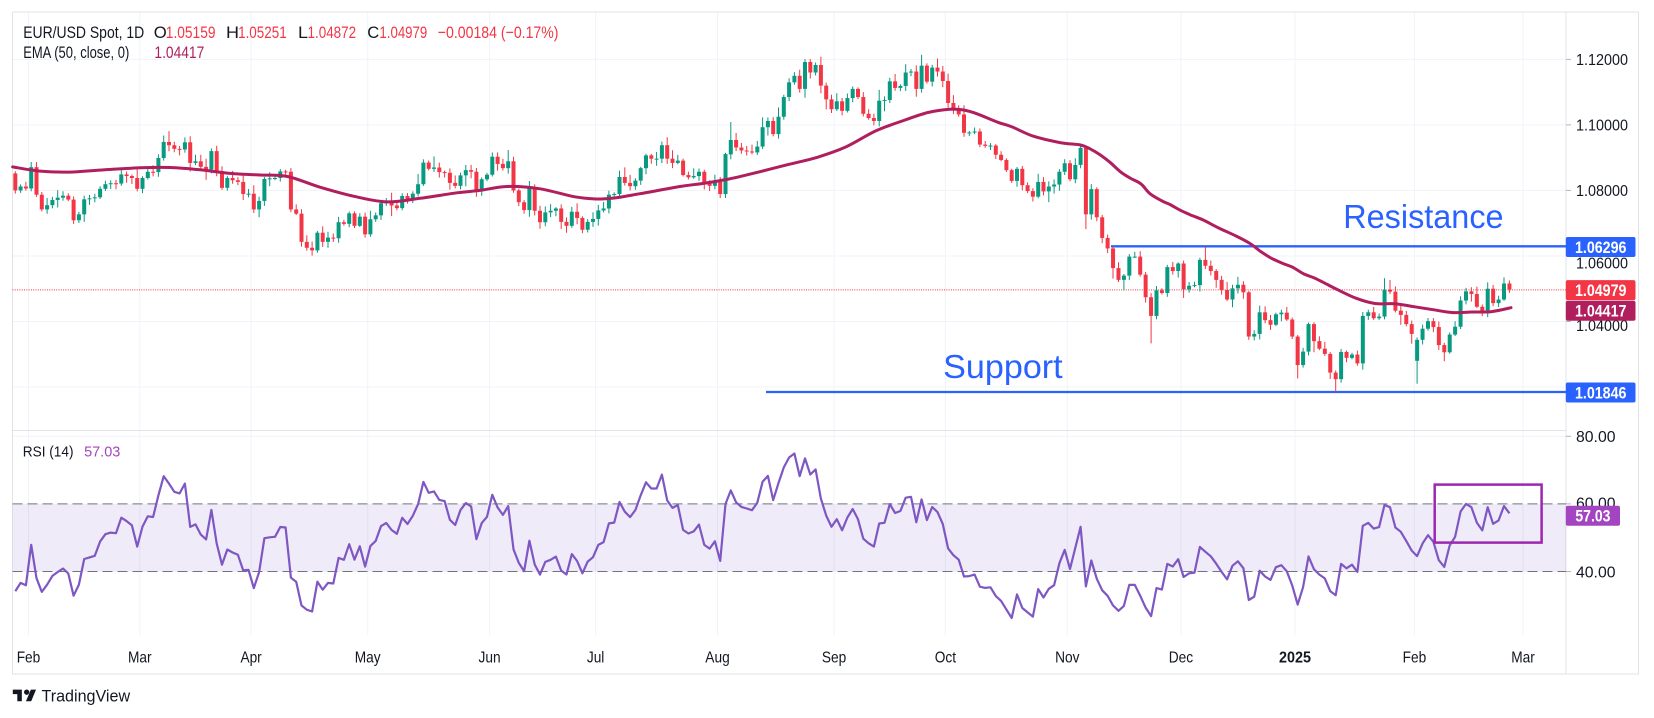 This screenshot has width=1654, height=718. What do you see at coordinates (332, 32) in the screenshot?
I see `svg-text: 1.04872` at bounding box center [332, 32].